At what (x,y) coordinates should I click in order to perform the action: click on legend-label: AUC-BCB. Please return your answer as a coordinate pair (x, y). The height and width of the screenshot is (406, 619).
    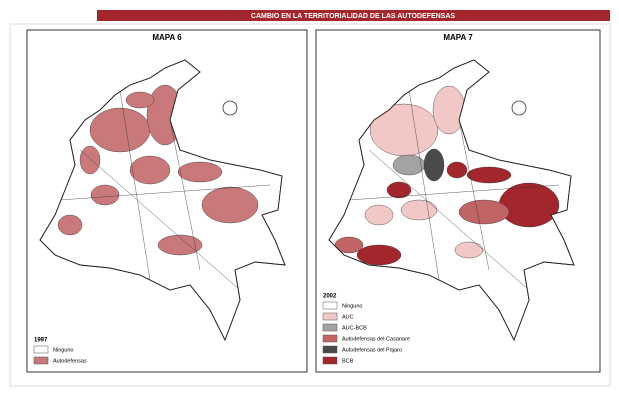
    Looking at the image, I should click on (354, 328).